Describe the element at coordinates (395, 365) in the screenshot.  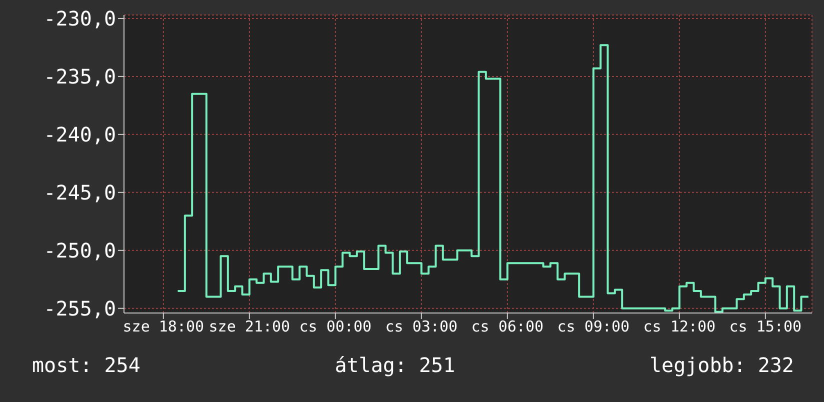
I see `text: átlag: 251` at that location.